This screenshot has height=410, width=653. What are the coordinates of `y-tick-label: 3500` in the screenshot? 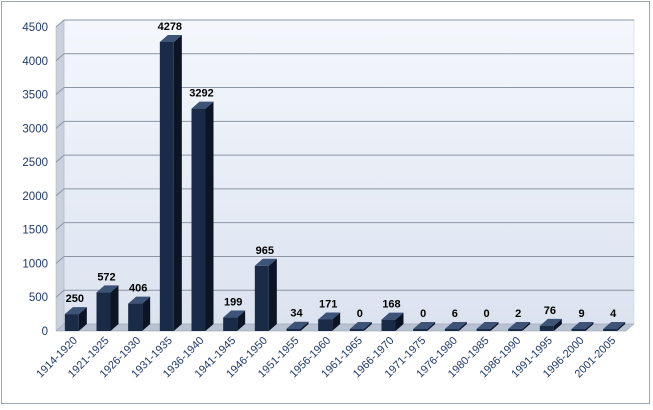 It's located at (35, 96).